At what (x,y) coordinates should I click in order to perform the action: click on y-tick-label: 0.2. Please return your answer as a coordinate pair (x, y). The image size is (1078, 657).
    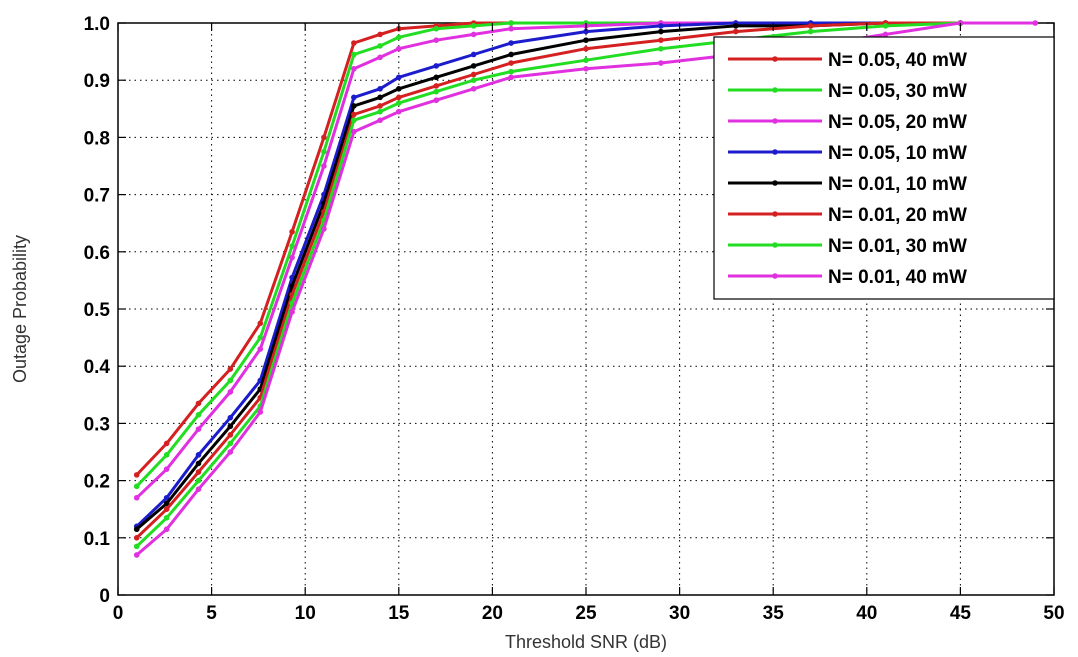
    Looking at the image, I should click on (97, 482).